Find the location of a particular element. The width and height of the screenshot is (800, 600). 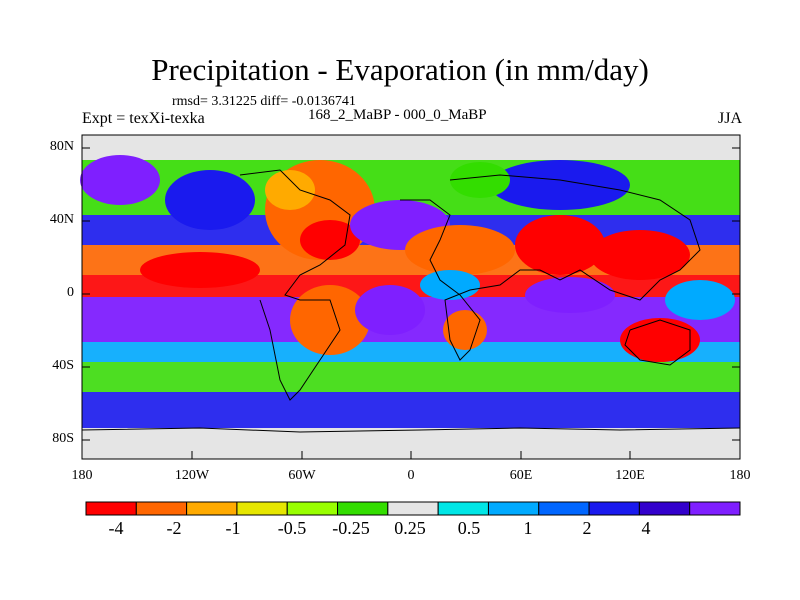

colorbar-label: 4 is located at coordinates (646, 528).